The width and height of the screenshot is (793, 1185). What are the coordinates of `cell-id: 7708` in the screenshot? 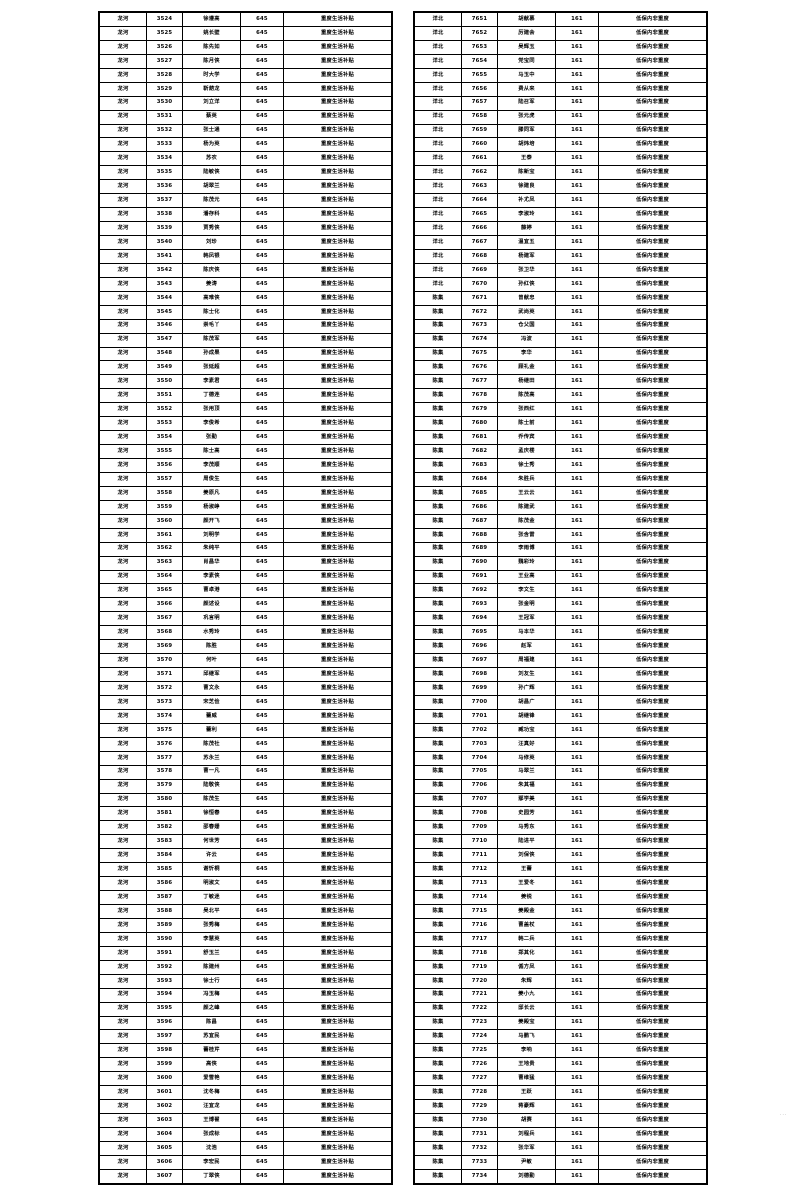 It's located at (479, 814).